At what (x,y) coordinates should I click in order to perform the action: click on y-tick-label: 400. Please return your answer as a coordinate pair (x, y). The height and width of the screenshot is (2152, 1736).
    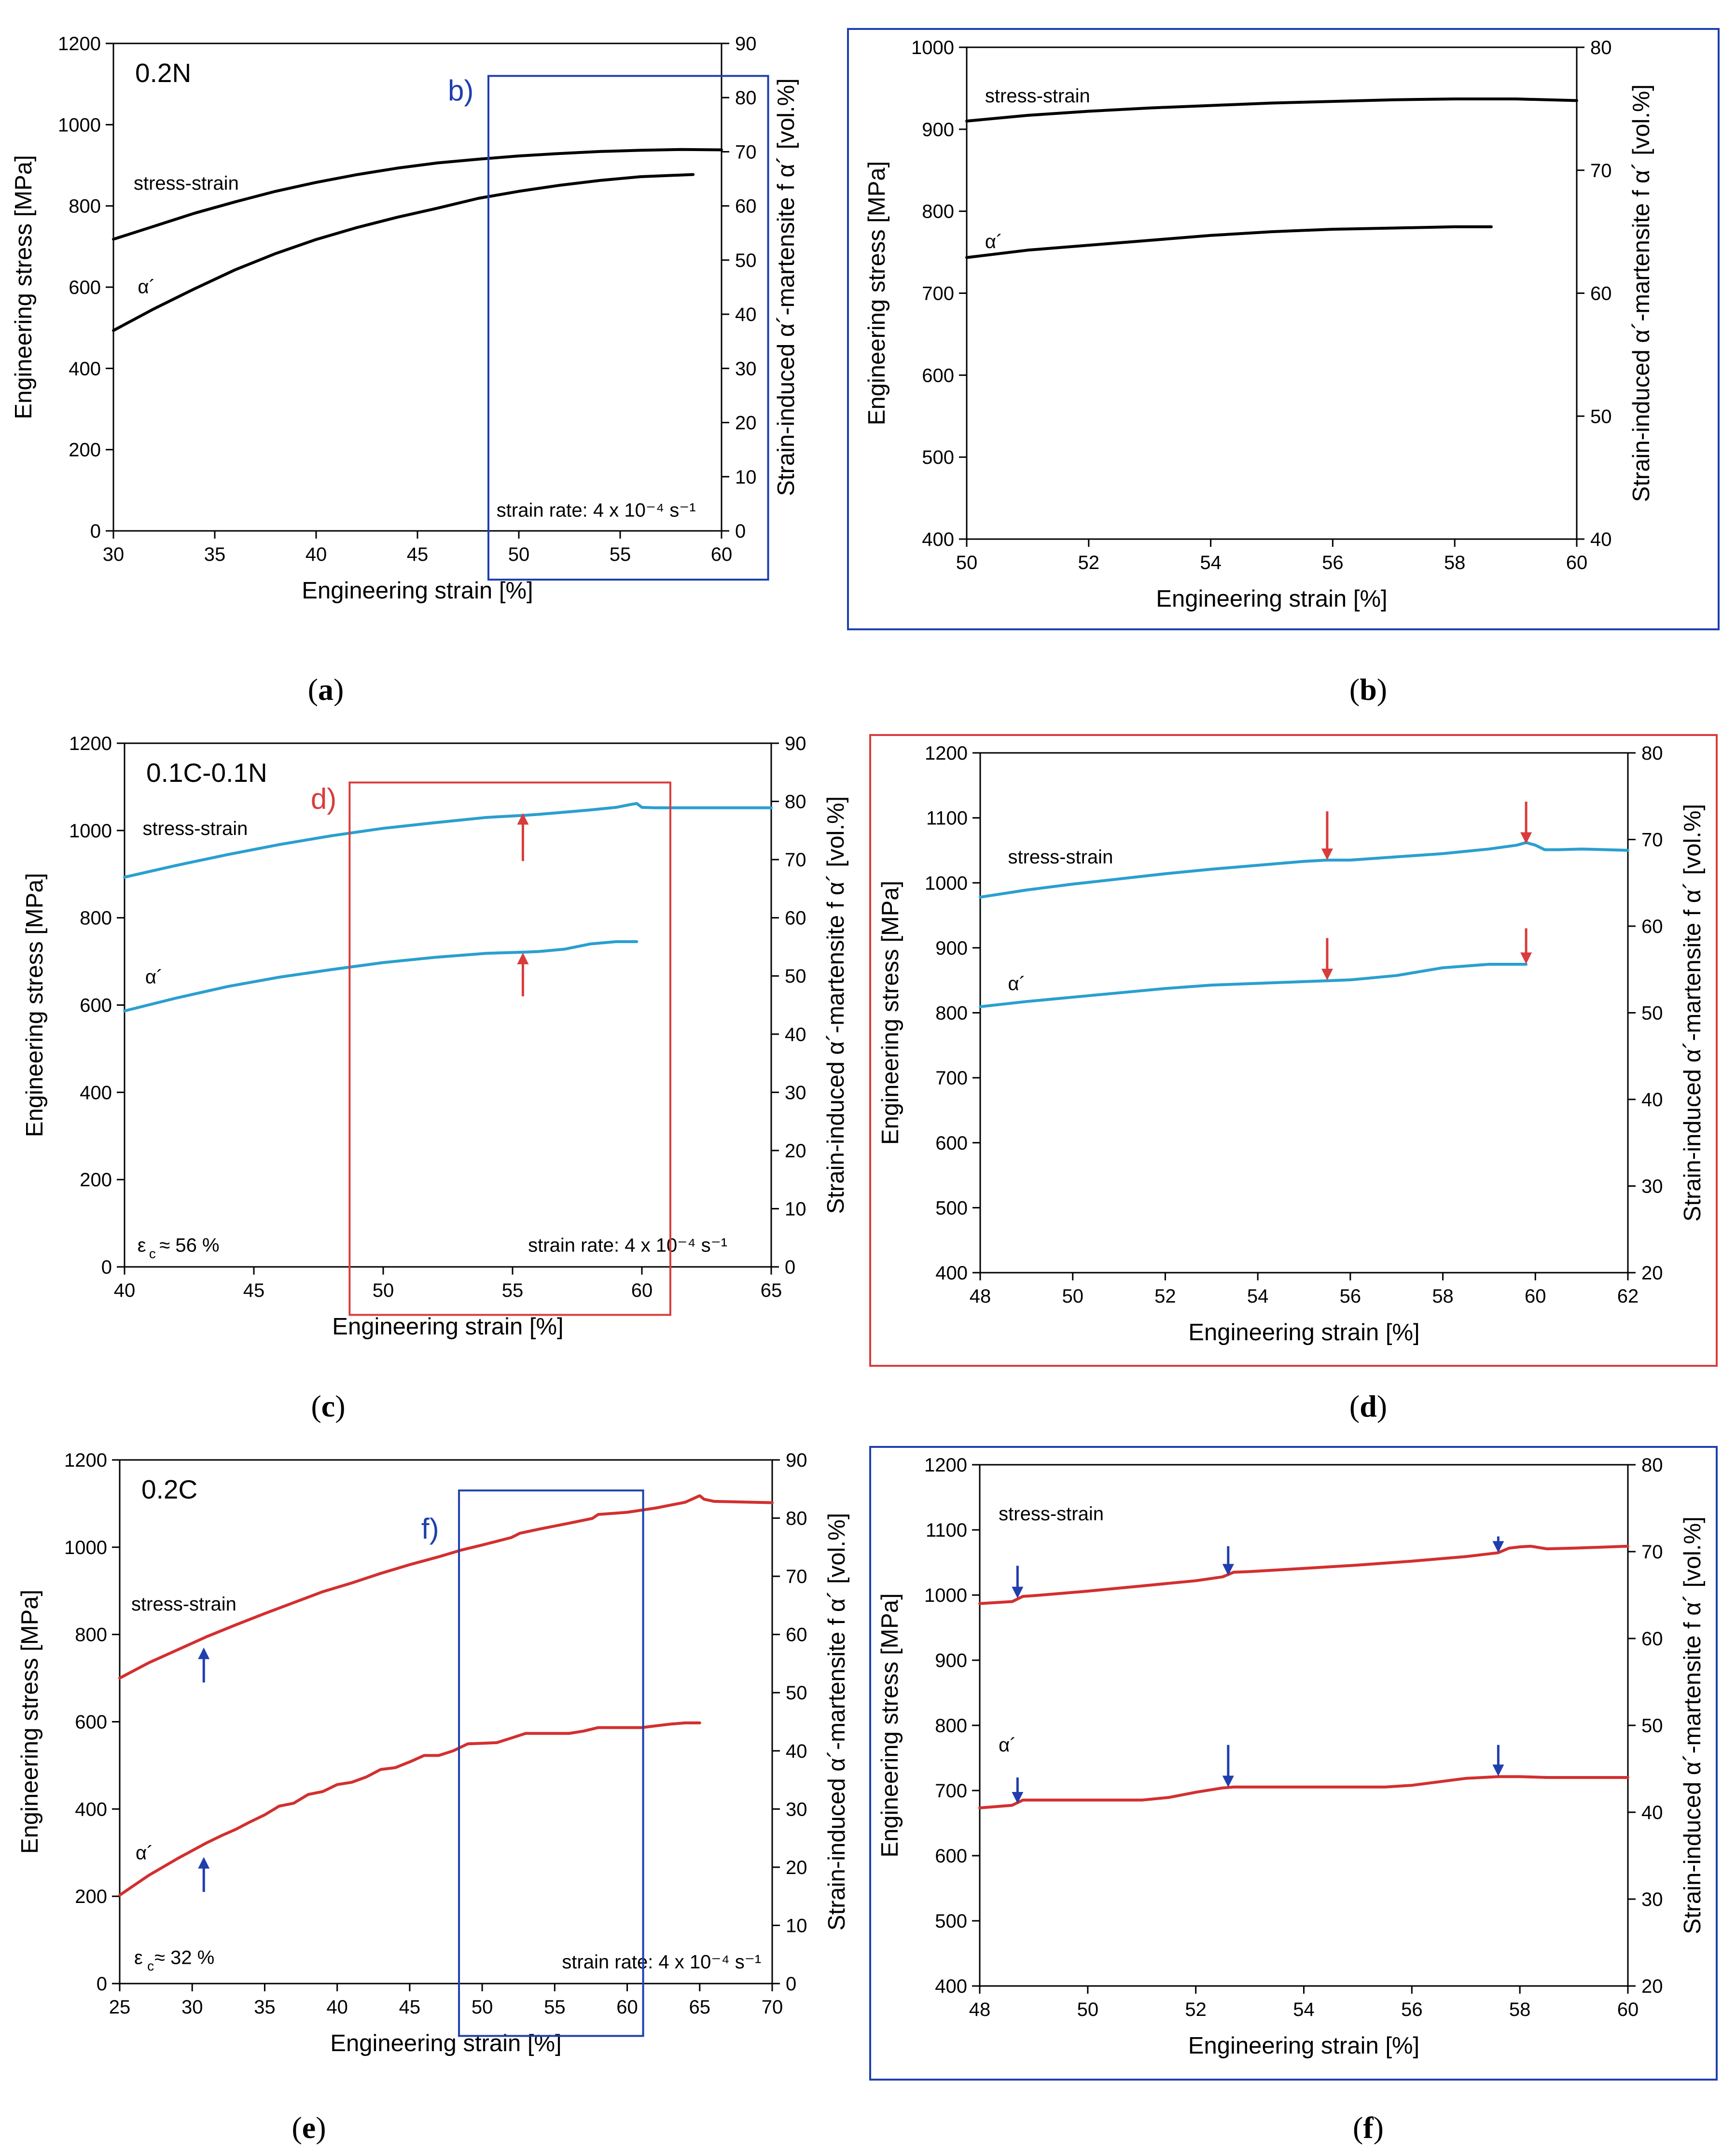
    Looking at the image, I should click on (91, 1809).